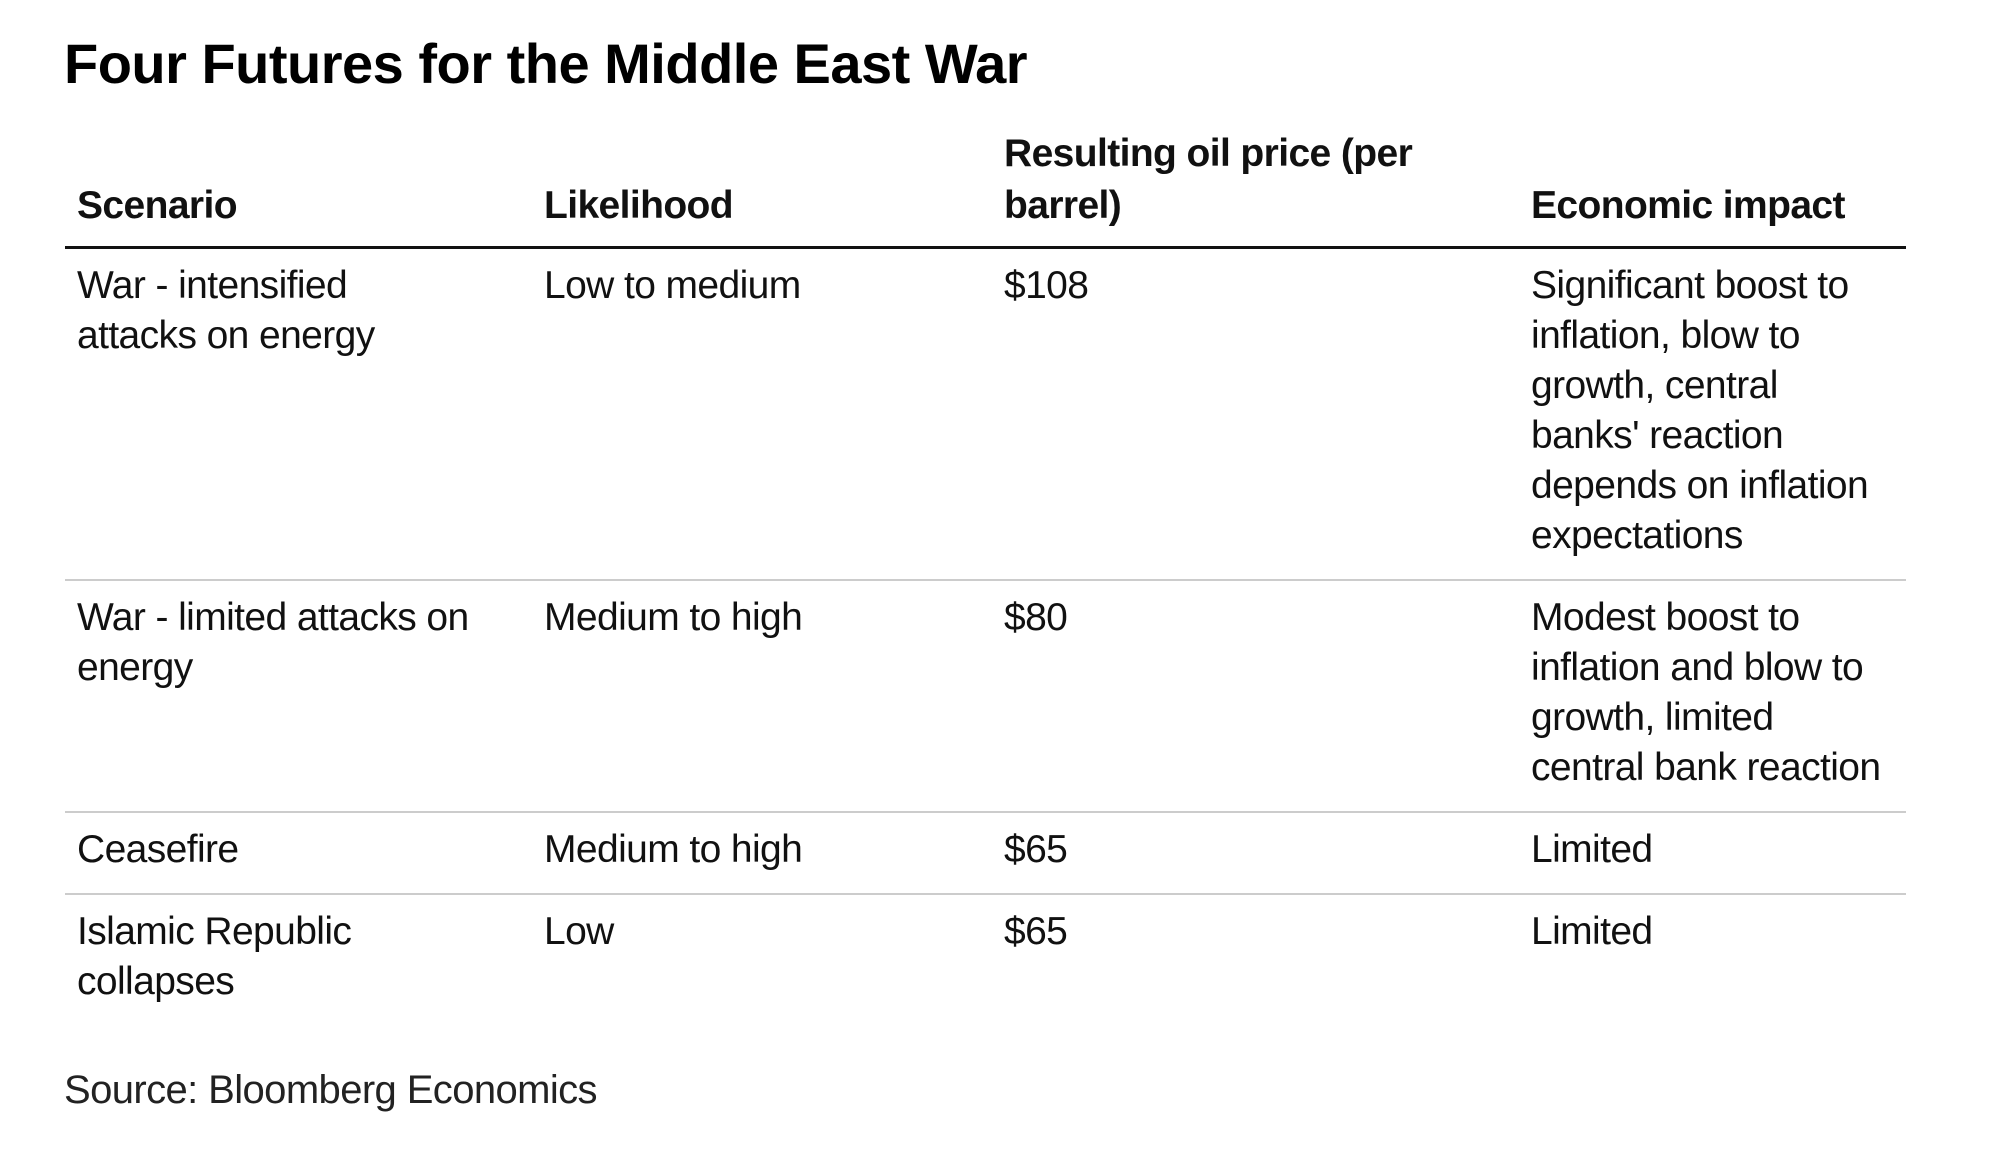 The width and height of the screenshot is (2000, 1155). I want to click on header-likelihood: Likelihood, so click(762, 188).